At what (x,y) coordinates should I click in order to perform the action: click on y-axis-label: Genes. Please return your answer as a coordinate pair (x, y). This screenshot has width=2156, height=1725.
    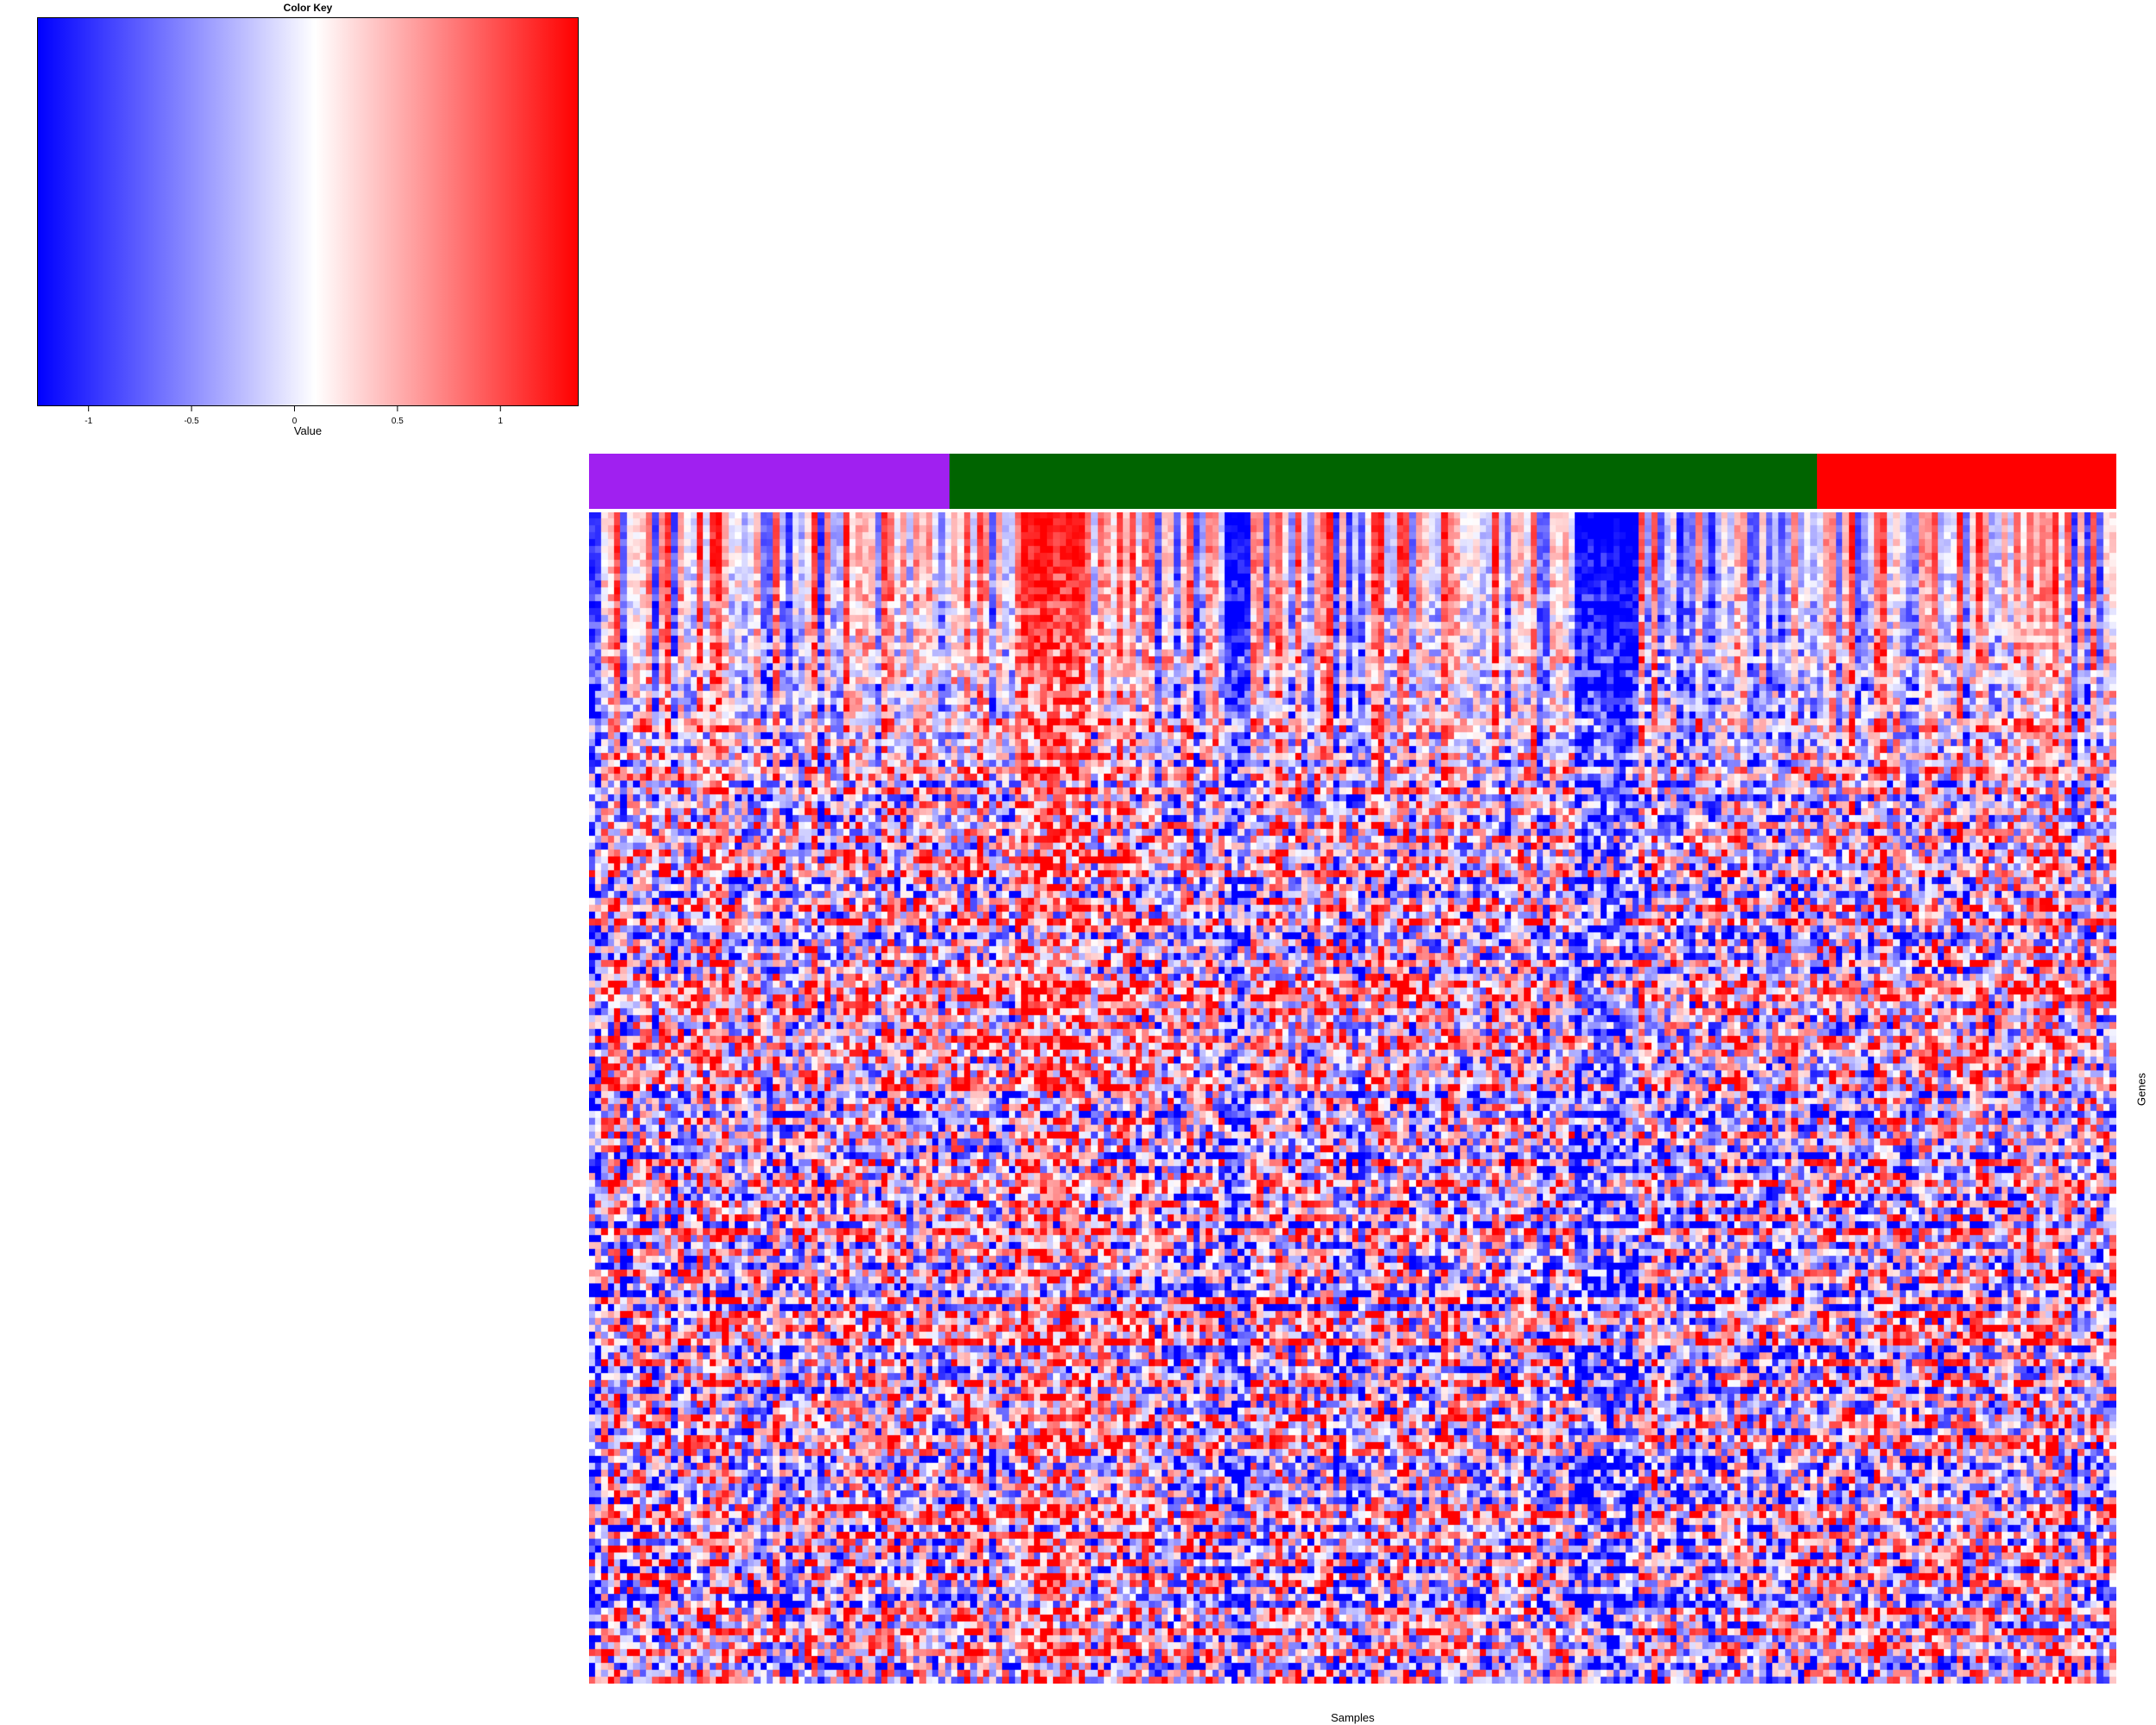
    Looking at the image, I should click on (2141, 1089).